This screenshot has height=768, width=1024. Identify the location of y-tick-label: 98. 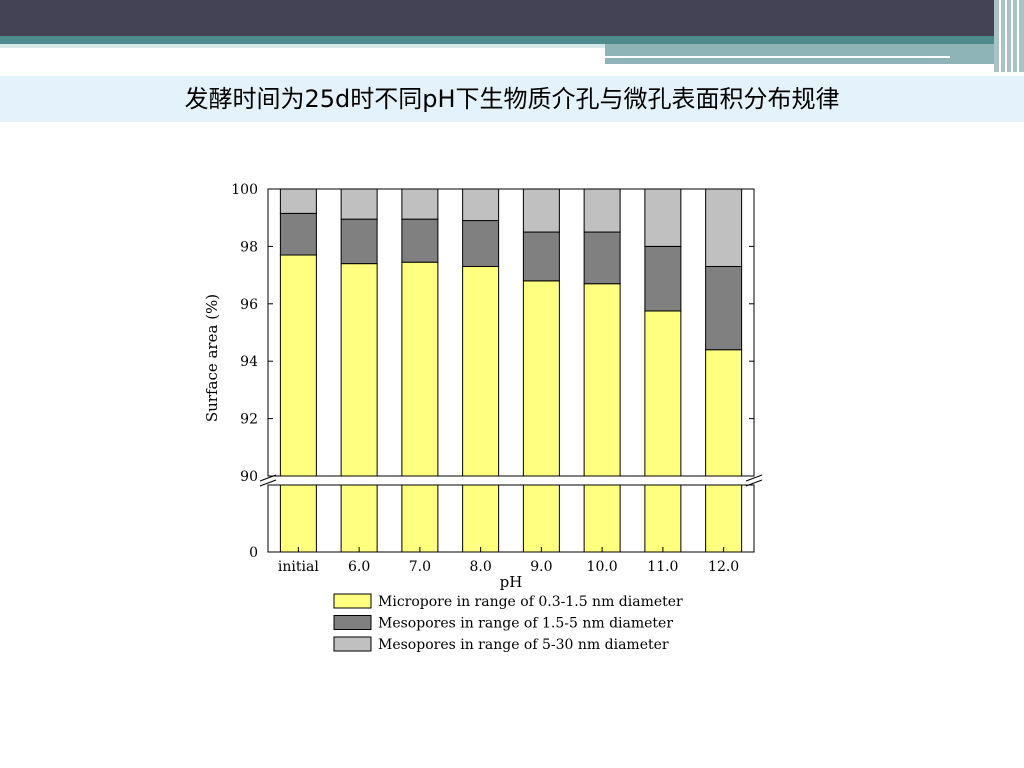
(249, 247).